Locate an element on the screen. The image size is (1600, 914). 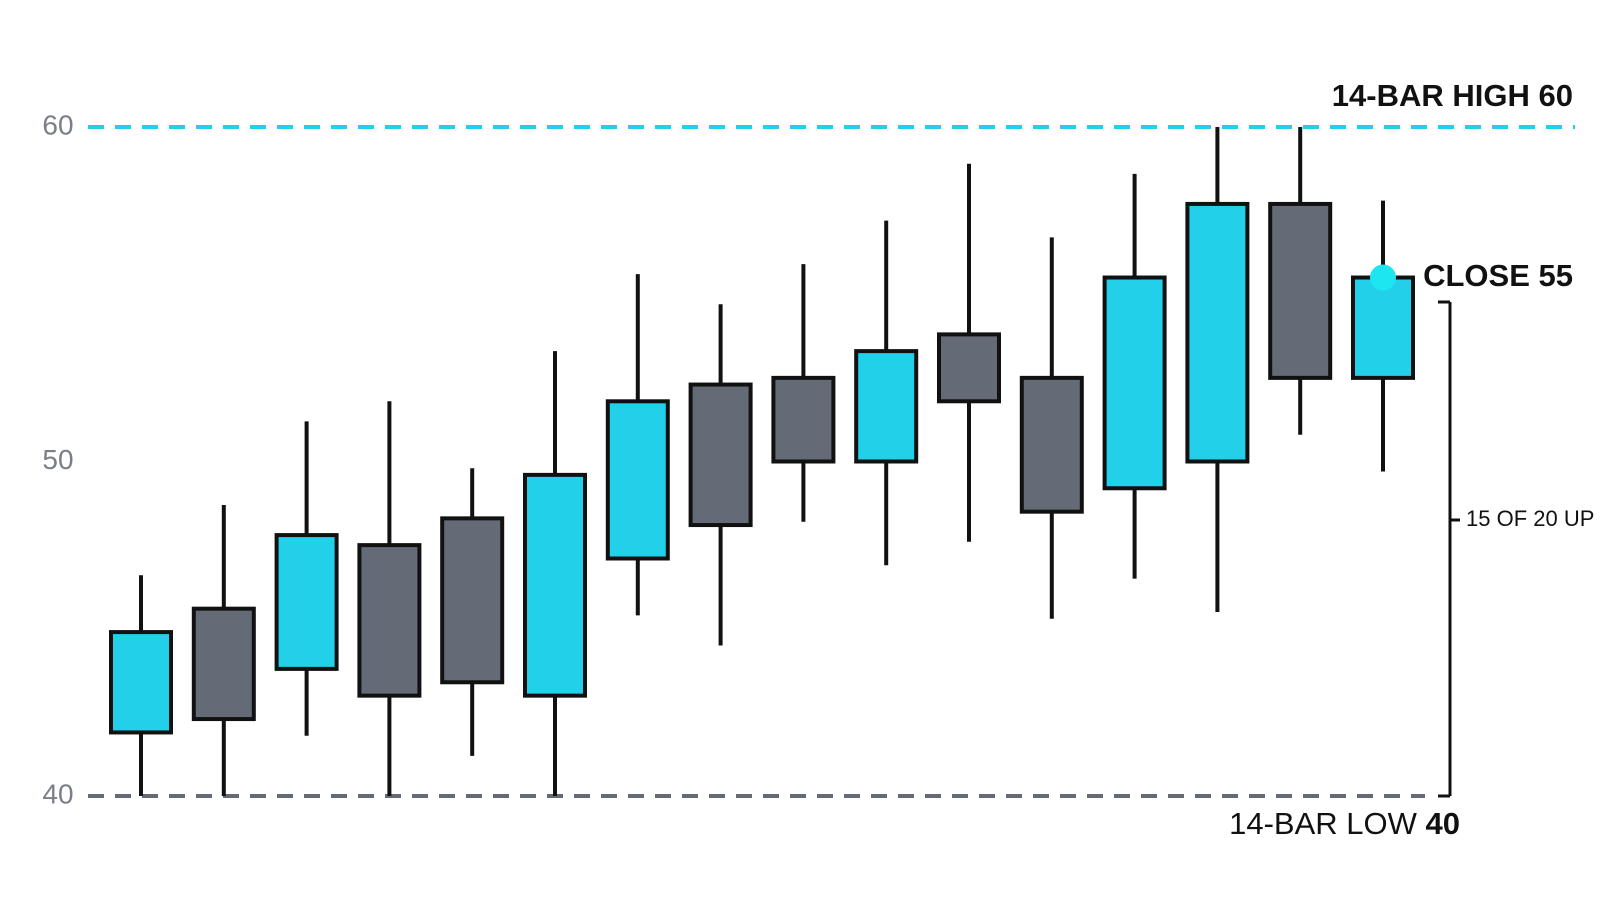
low-label: 14-BAR LOW 40 is located at coordinates (1344, 823).